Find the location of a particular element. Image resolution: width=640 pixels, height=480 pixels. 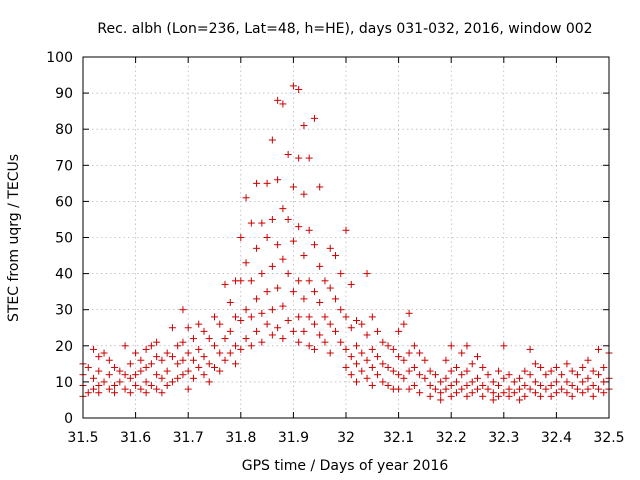

x-tick-label: 31.7 is located at coordinates (188, 438).